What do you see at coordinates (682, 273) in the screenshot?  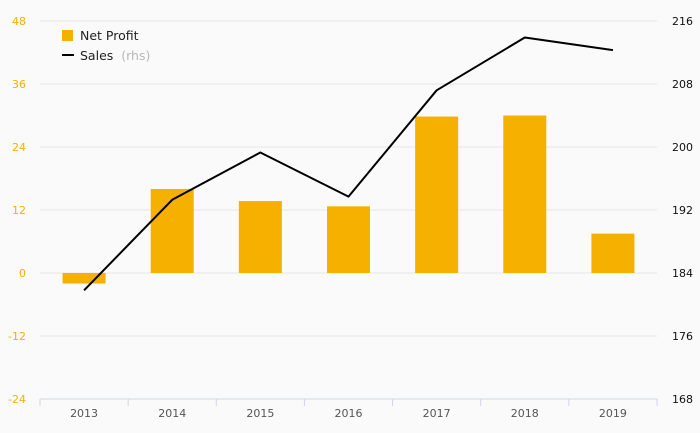 I see `right-tick-label: 184` at bounding box center [682, 273].